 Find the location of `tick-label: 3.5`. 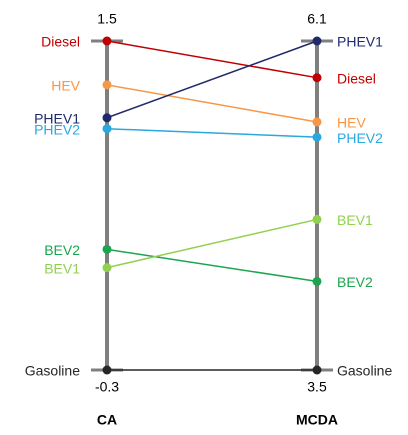

tick-label: 3.5 is located at coordinates (317, 387).